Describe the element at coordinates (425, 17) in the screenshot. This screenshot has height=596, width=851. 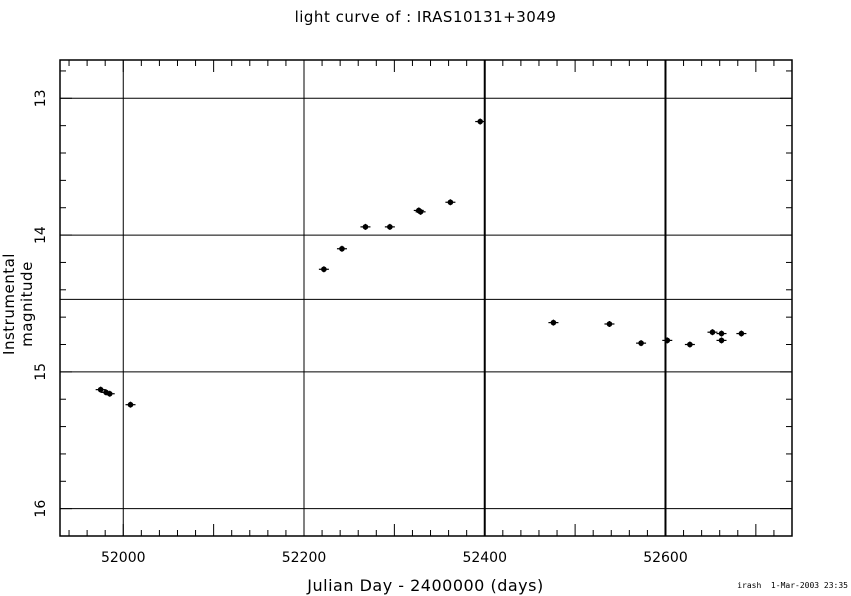
I see `chart-title: light curve of : IRAS10131+3049` at that location.